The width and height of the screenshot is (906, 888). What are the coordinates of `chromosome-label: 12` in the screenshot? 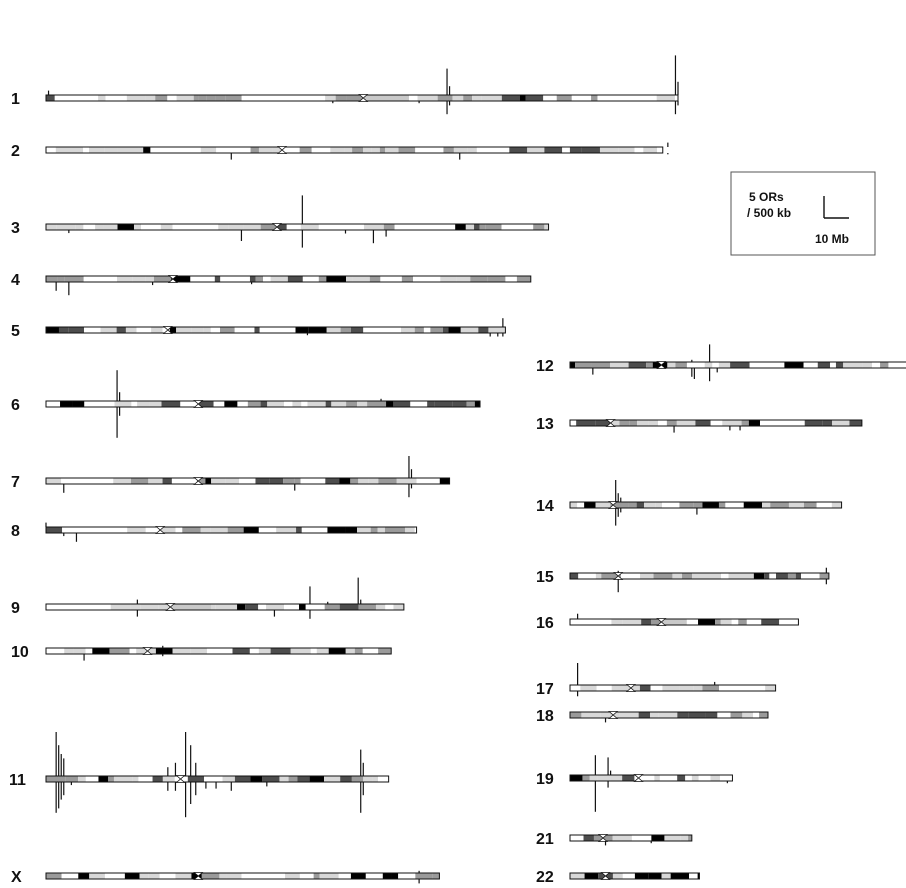 It's located at (545, 366).